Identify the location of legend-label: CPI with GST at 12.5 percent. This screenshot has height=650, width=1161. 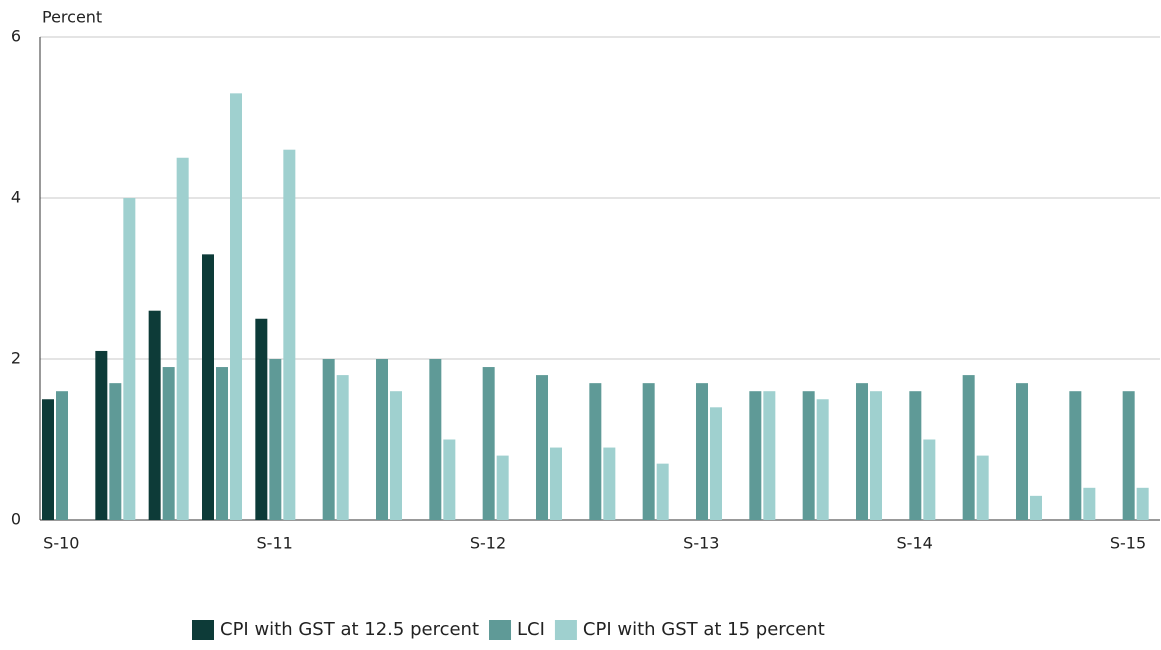
(349, 629).